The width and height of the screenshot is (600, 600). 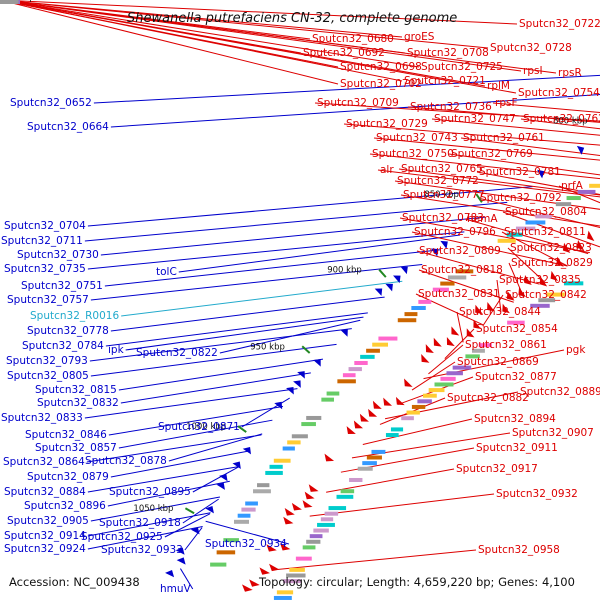 What do you see at coordinates (116, 350) in the screenshot?
I see `gene-label-left: ipk` at bounding box center [116, 350].